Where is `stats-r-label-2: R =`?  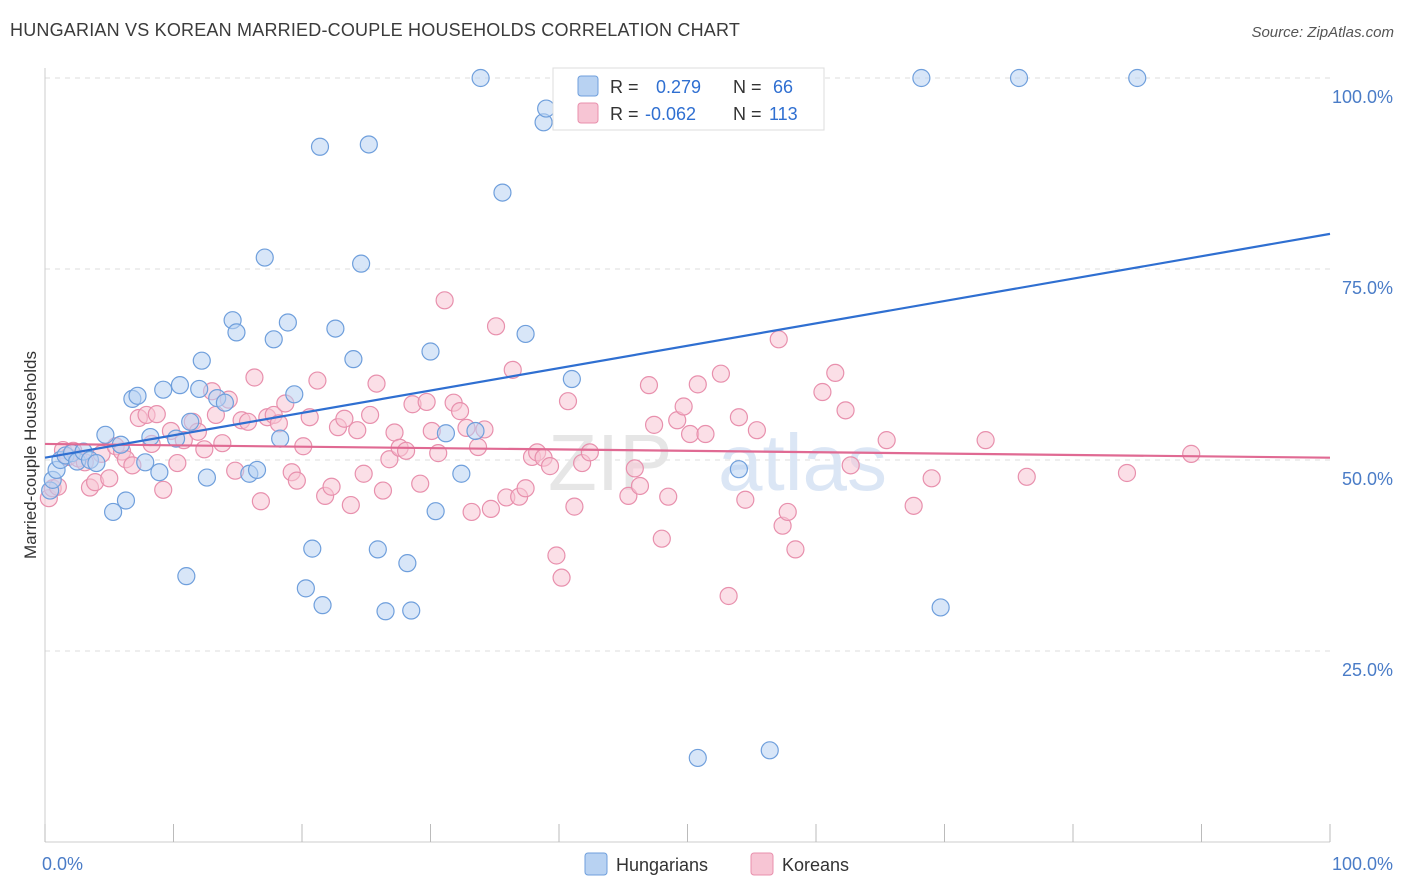 stats-r-label-2: R = is located at coordinates (624, 114).